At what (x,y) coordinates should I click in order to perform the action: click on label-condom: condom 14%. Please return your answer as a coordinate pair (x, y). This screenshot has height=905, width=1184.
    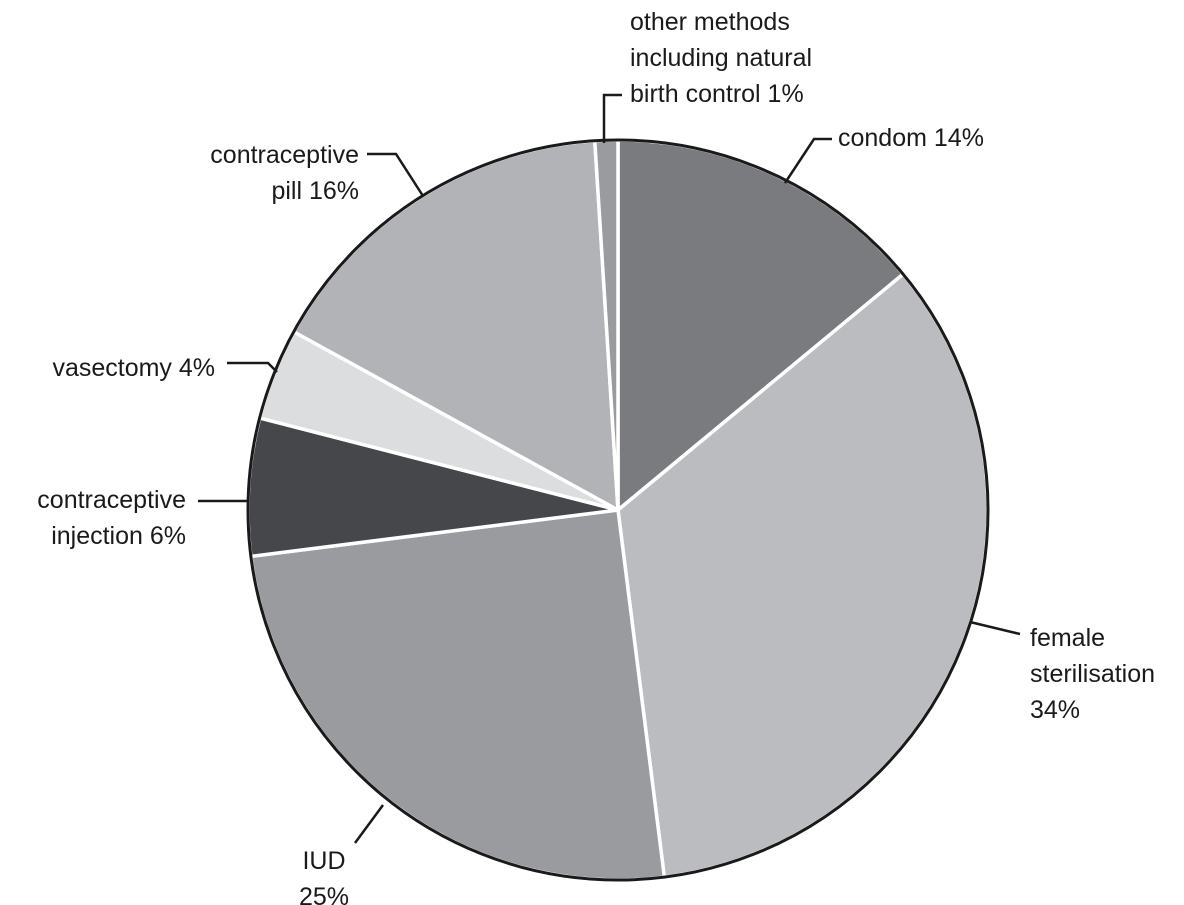
    Looking at the image, I should click on (911, 138).